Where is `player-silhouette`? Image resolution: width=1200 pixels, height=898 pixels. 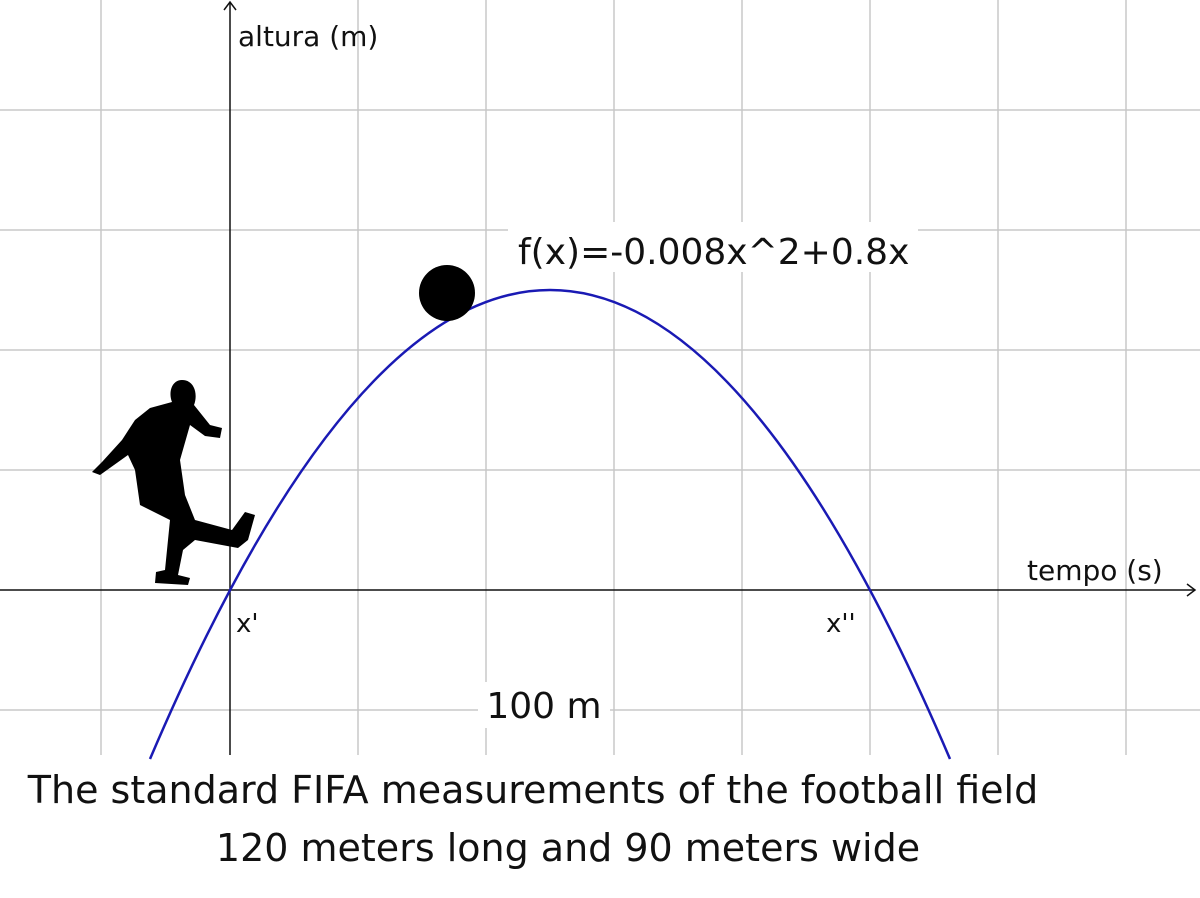
player-silhouette is located at coordinates (173, 482).